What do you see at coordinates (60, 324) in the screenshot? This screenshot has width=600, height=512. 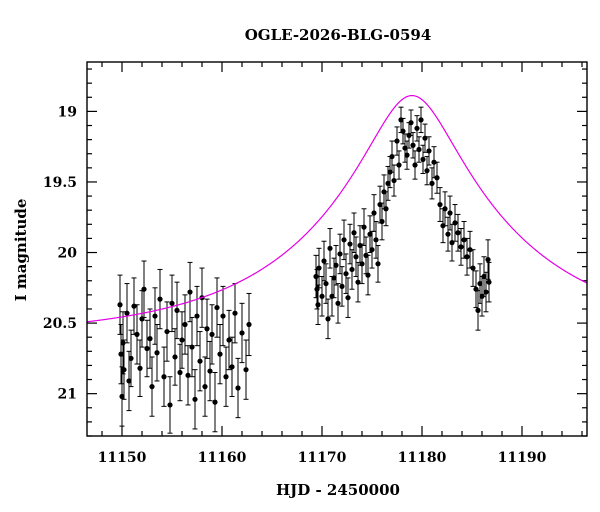 I see `y-tick-label: 20.5` at bounding box center [60, 324].